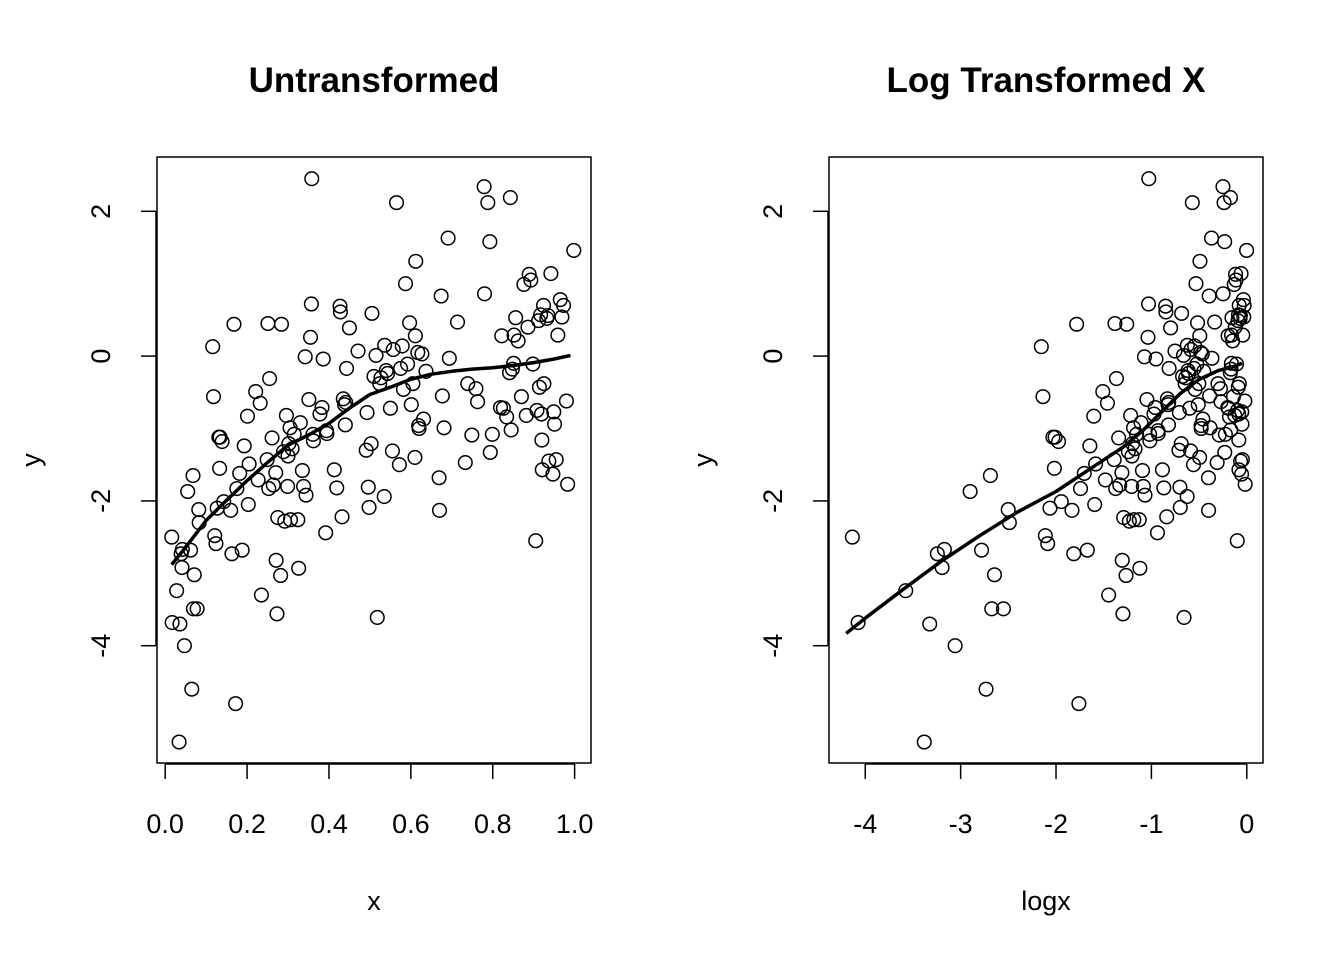  Describe the element at coordinates (1047, 80) in the screenshot. I see `chart-title: Log Transformed X` at that location.